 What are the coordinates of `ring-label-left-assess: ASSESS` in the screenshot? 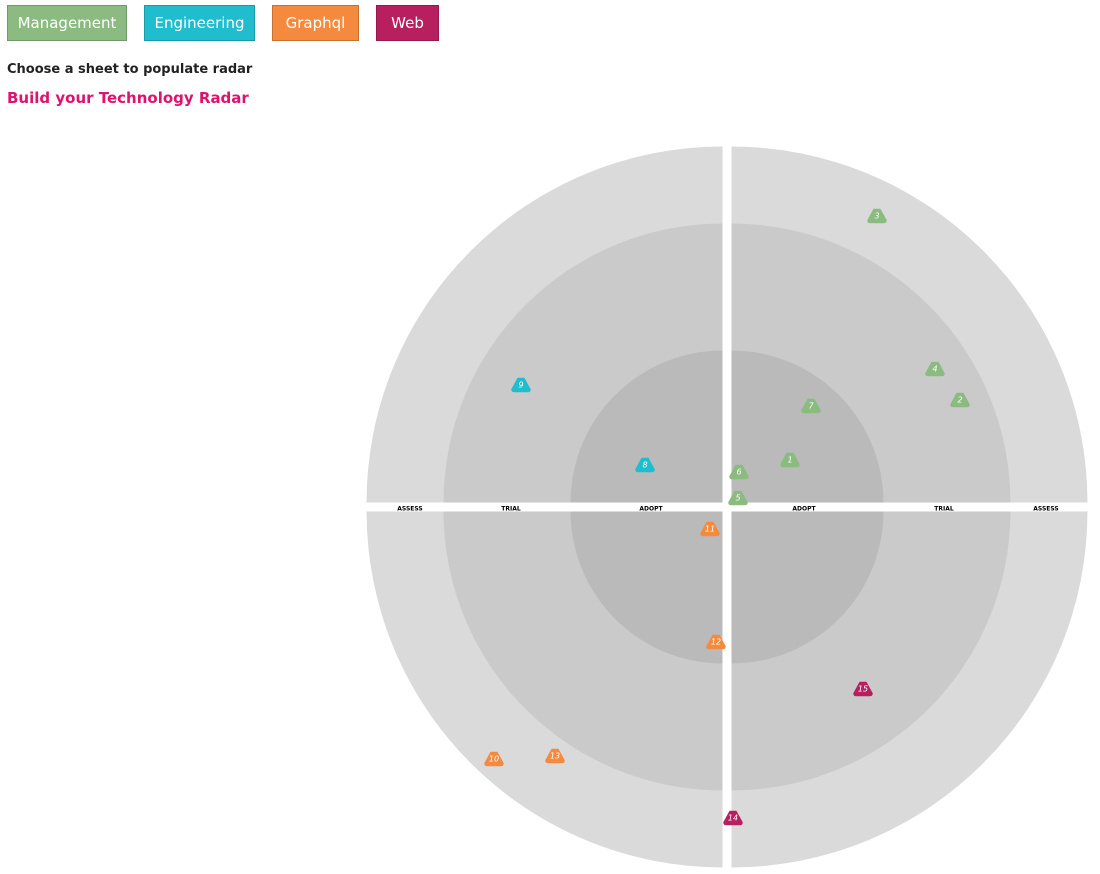 It's located at (410, 509).